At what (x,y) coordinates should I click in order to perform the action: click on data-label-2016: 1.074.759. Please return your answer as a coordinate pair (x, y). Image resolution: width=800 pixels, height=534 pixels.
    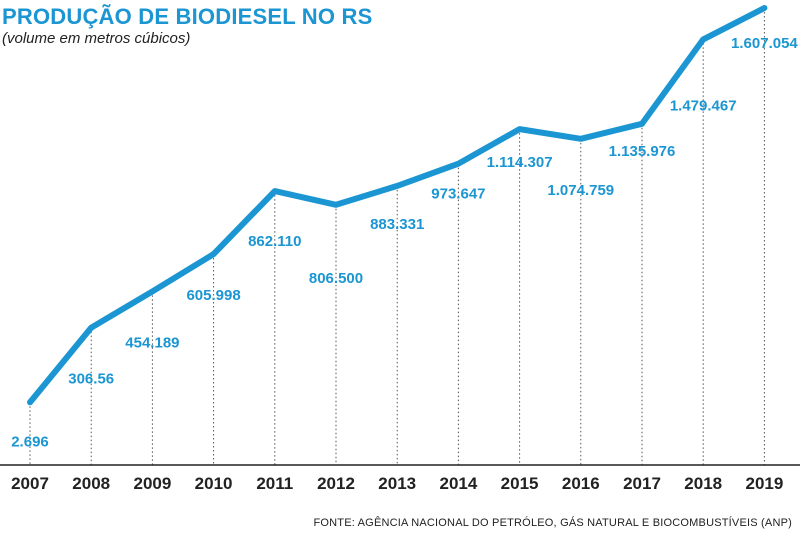
    Looking at the image, I should click on (580, 190).